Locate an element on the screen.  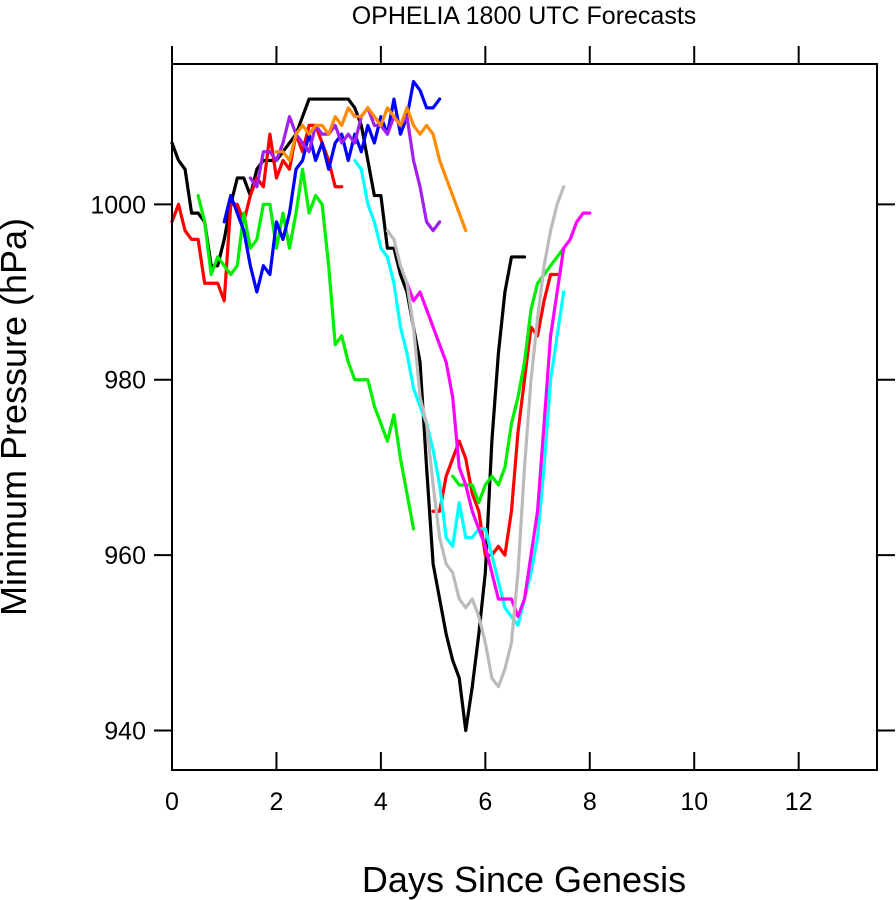
y-axis-label: Minimum Pressure (hPa) is located at coordinates (17, 417).